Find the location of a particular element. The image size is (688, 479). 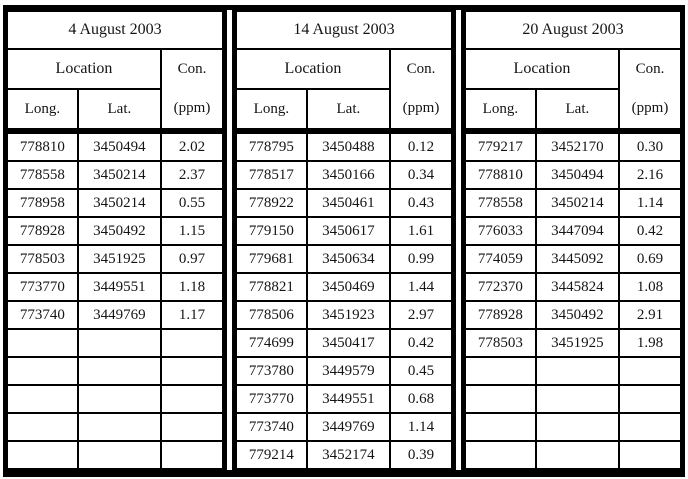

longitude-cell: 774059 is located at coordinates (499, 259).